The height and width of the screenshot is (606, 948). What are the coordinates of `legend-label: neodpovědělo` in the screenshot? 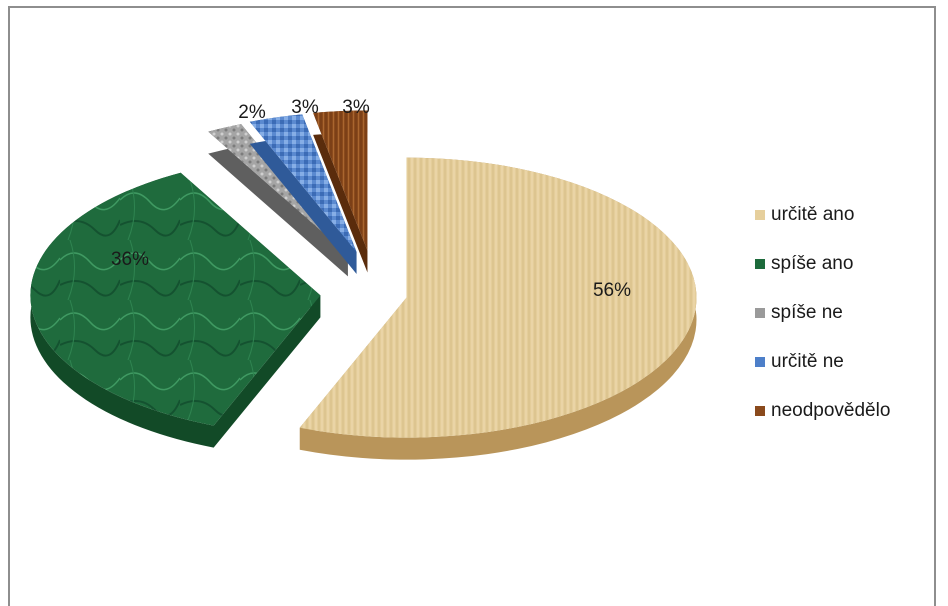 It's located at (831, 410).